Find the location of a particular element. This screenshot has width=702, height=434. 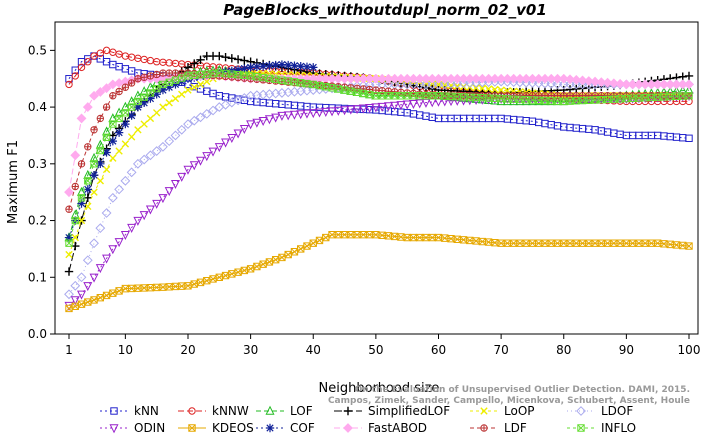

y-tick-label: 0.1 is located at coordinates (37, 277).